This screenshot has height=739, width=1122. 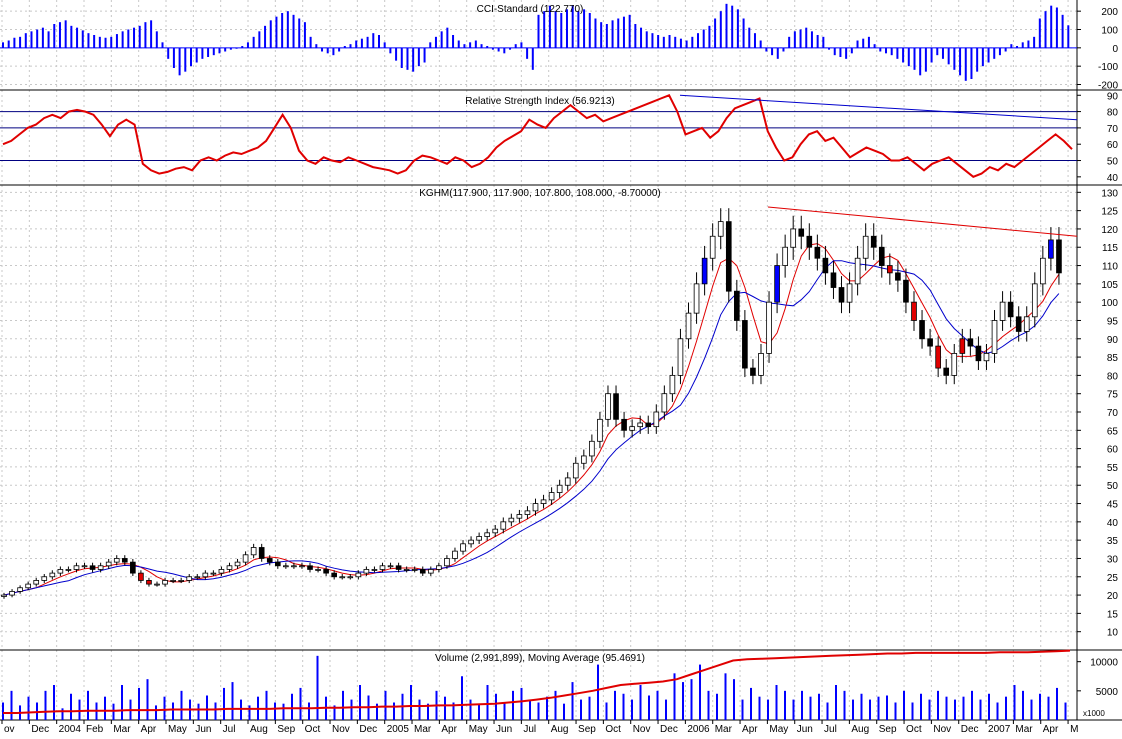 I want to click on y-tick-label: 90, so click(x=1113, y=96).